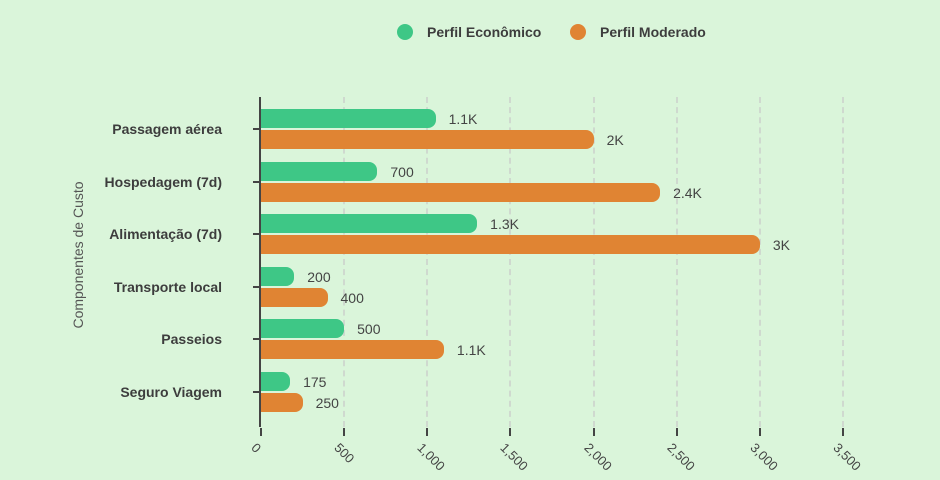 The image size is (940, 480). What do you see at coordinates (171, 392) in the screenshot?
I see `category-label: Seguro Viagem` at bounding box center [171, 392].